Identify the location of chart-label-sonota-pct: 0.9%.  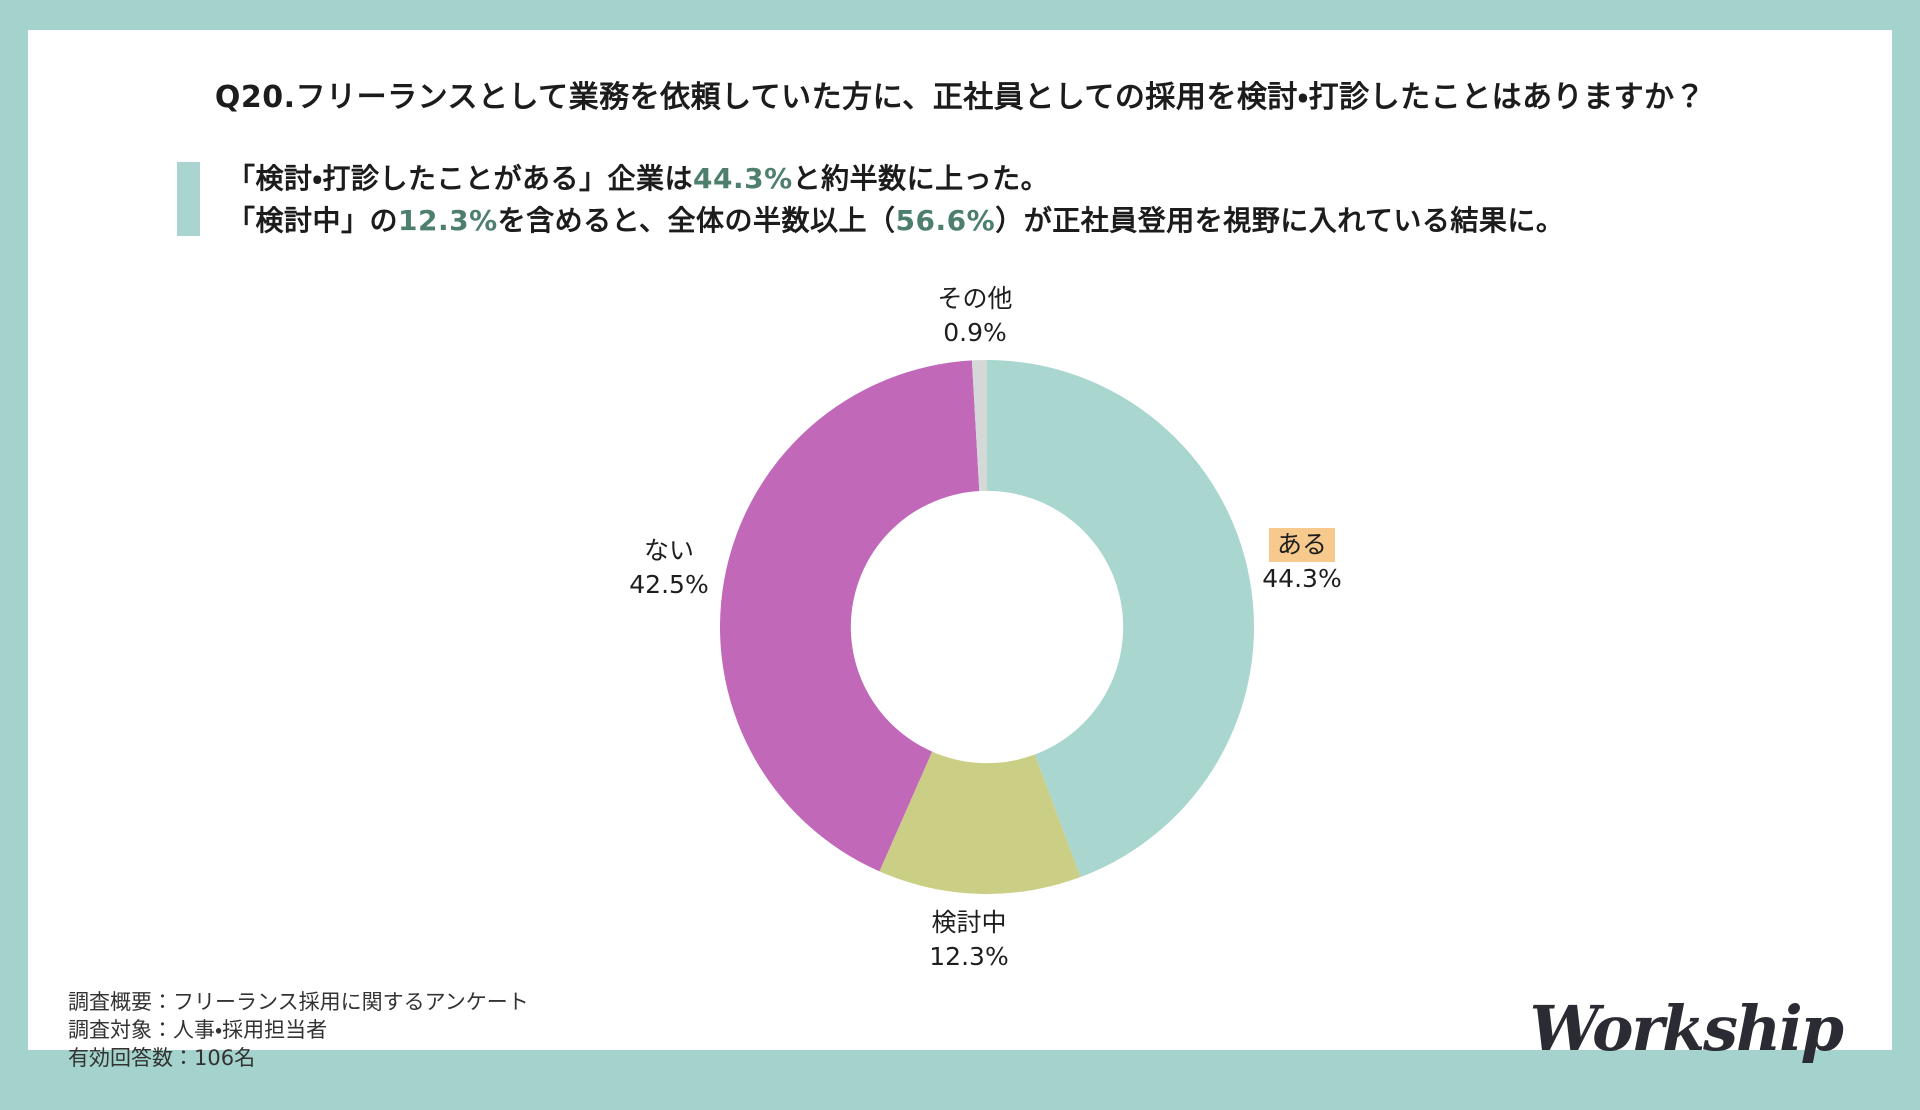
(975, 332).